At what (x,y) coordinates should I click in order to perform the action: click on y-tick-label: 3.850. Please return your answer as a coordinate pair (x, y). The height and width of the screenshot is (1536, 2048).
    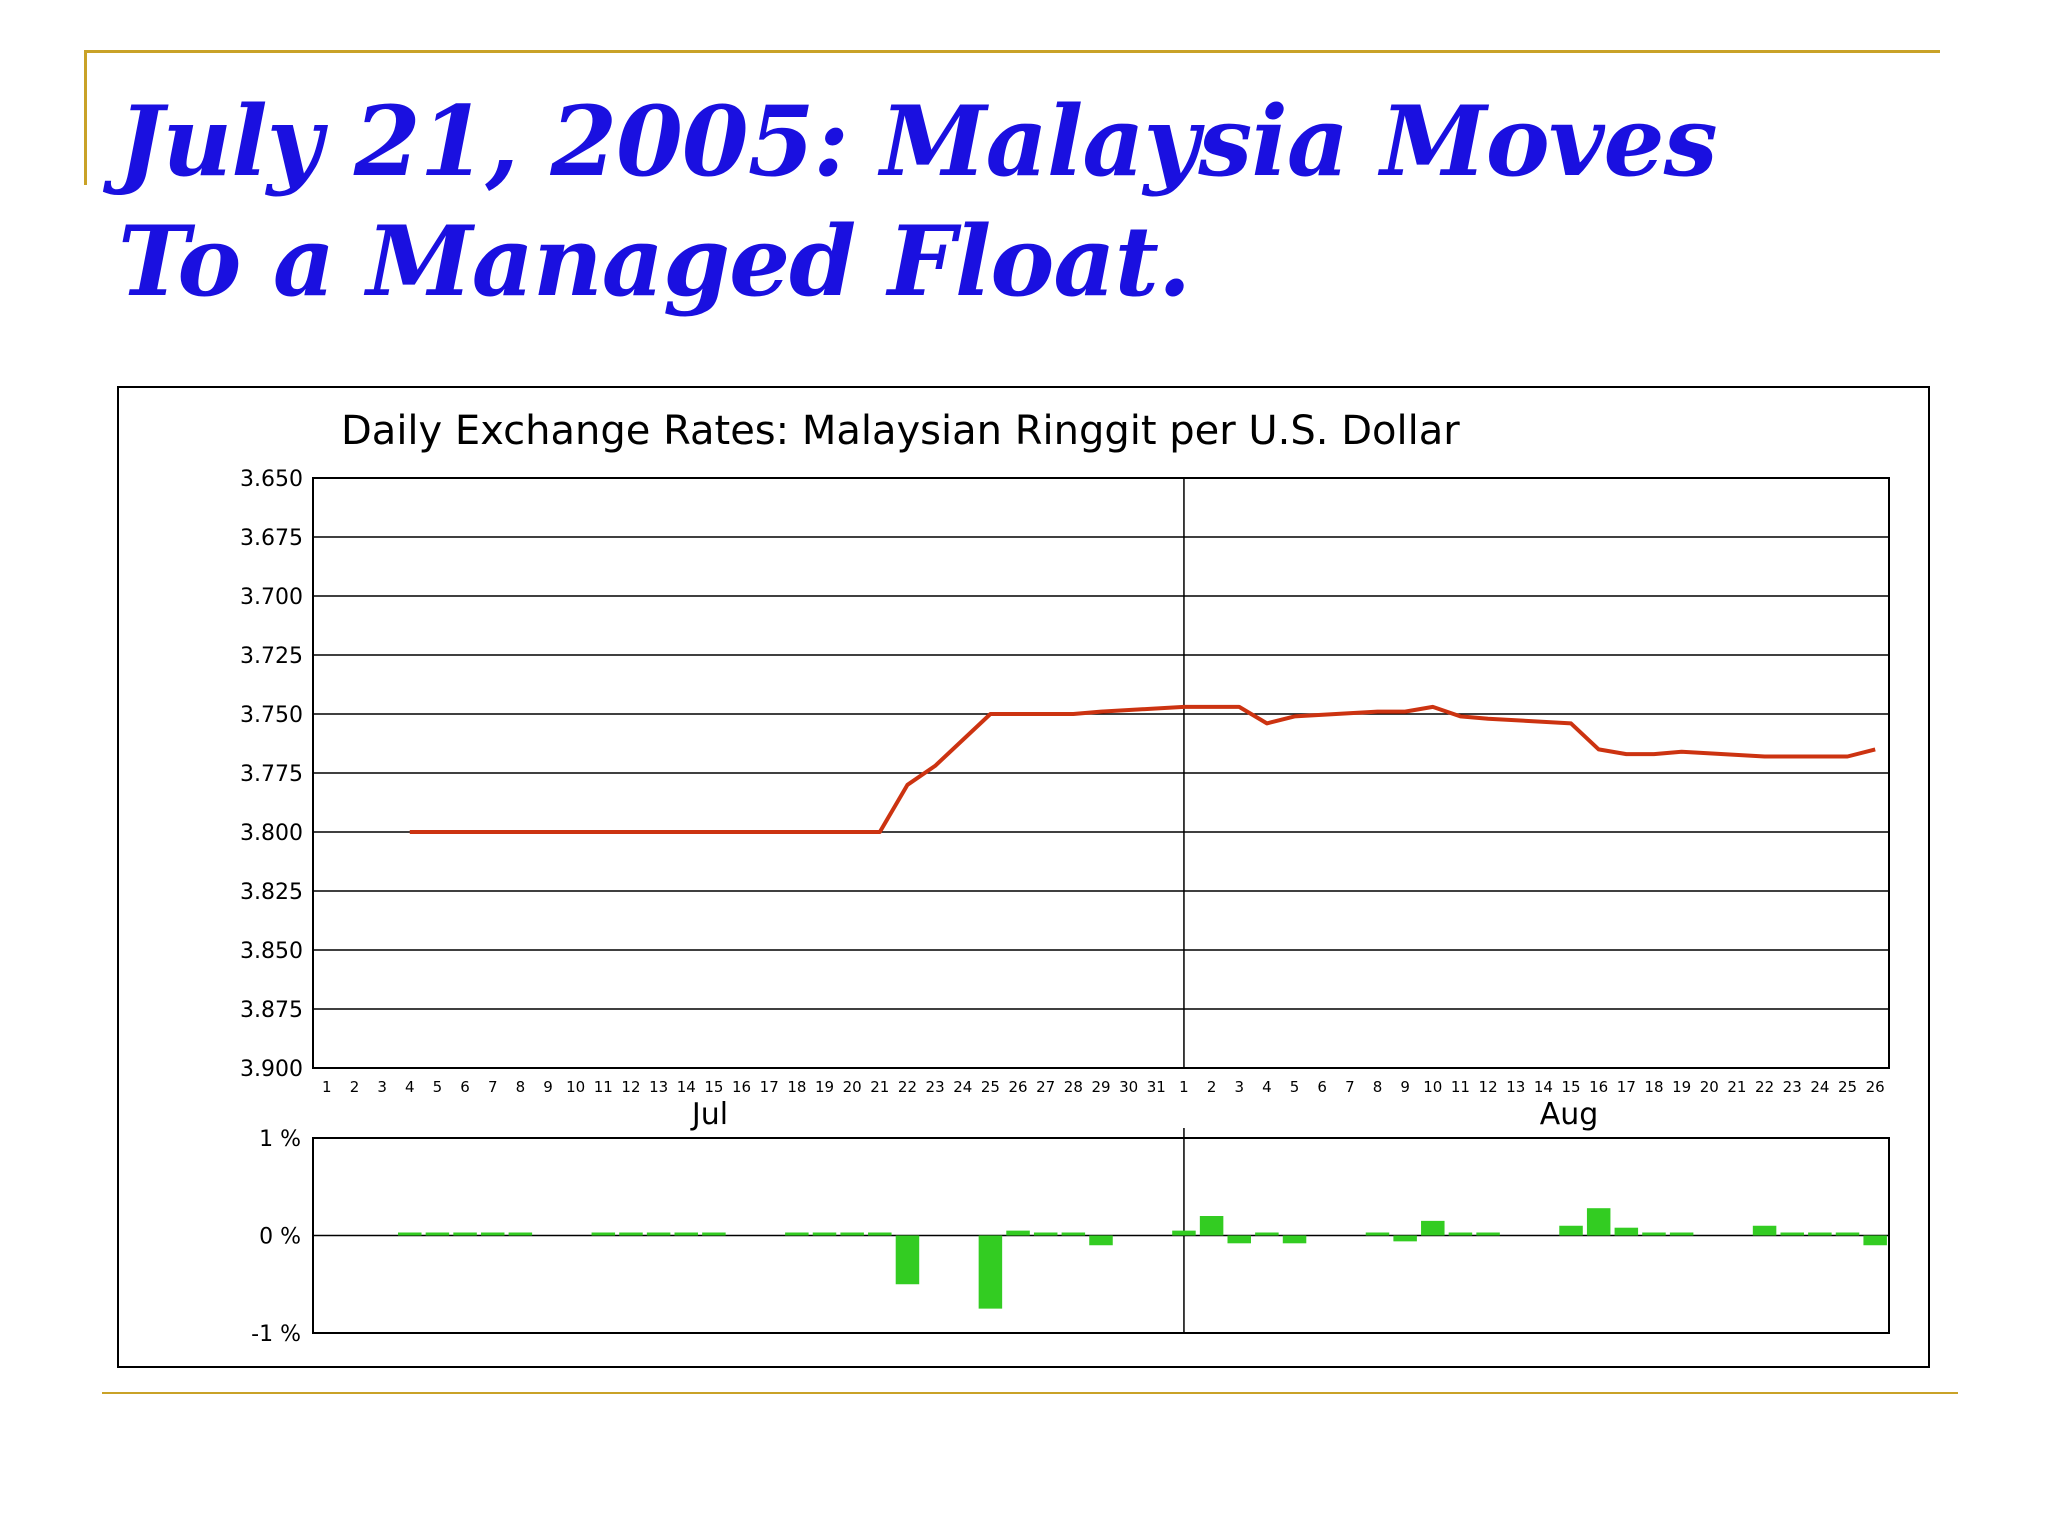
    Looking at the image, I should click on (271, 951).